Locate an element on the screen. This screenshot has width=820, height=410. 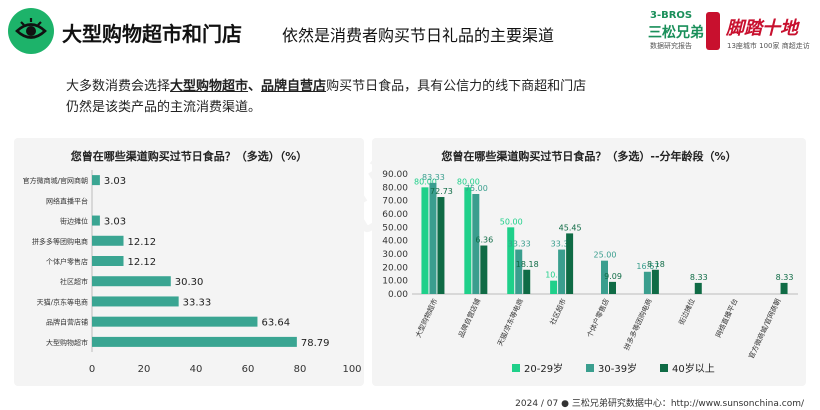
data-label: 50.00 is located at coordinates (511, 221).